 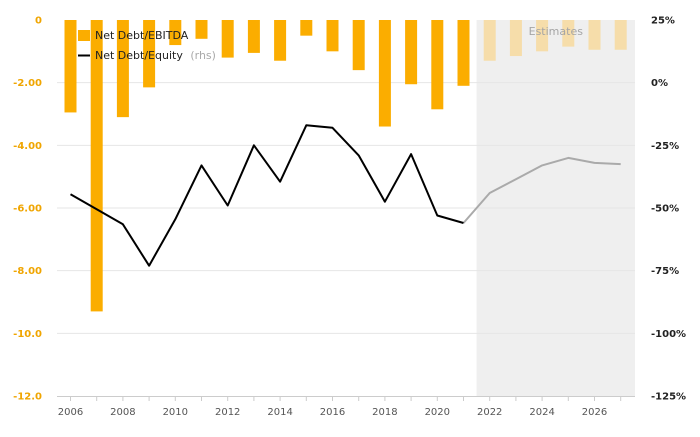 I want to click on left-tick-label: 0, so click(x=38, y=21).